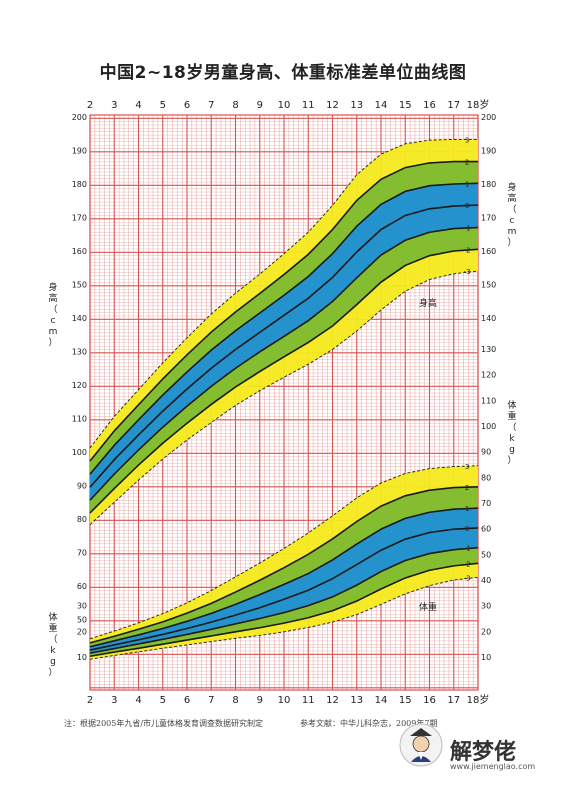 The height and width of the screenshot is (800, 566). Describe the element at coordinates (467, 529) in the screenshot. I see `weight-sd-label: 0` at that location.